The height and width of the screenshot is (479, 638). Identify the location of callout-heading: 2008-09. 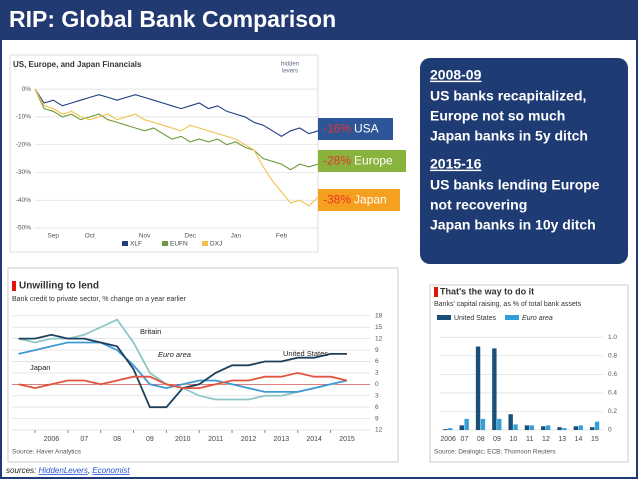
(456, 75).